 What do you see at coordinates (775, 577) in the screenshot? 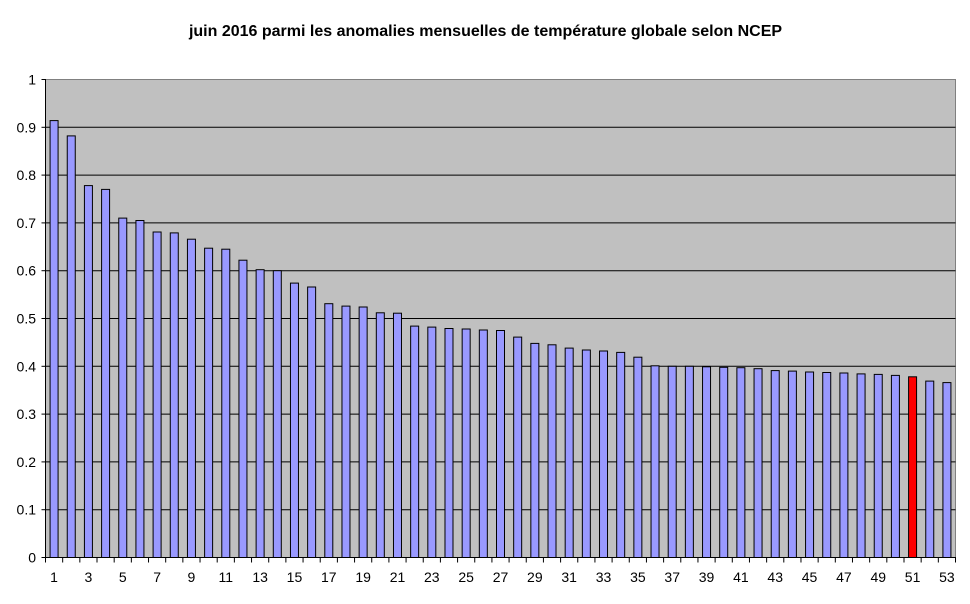
I see `svg-text: 43` at bounding box center [775, 577].